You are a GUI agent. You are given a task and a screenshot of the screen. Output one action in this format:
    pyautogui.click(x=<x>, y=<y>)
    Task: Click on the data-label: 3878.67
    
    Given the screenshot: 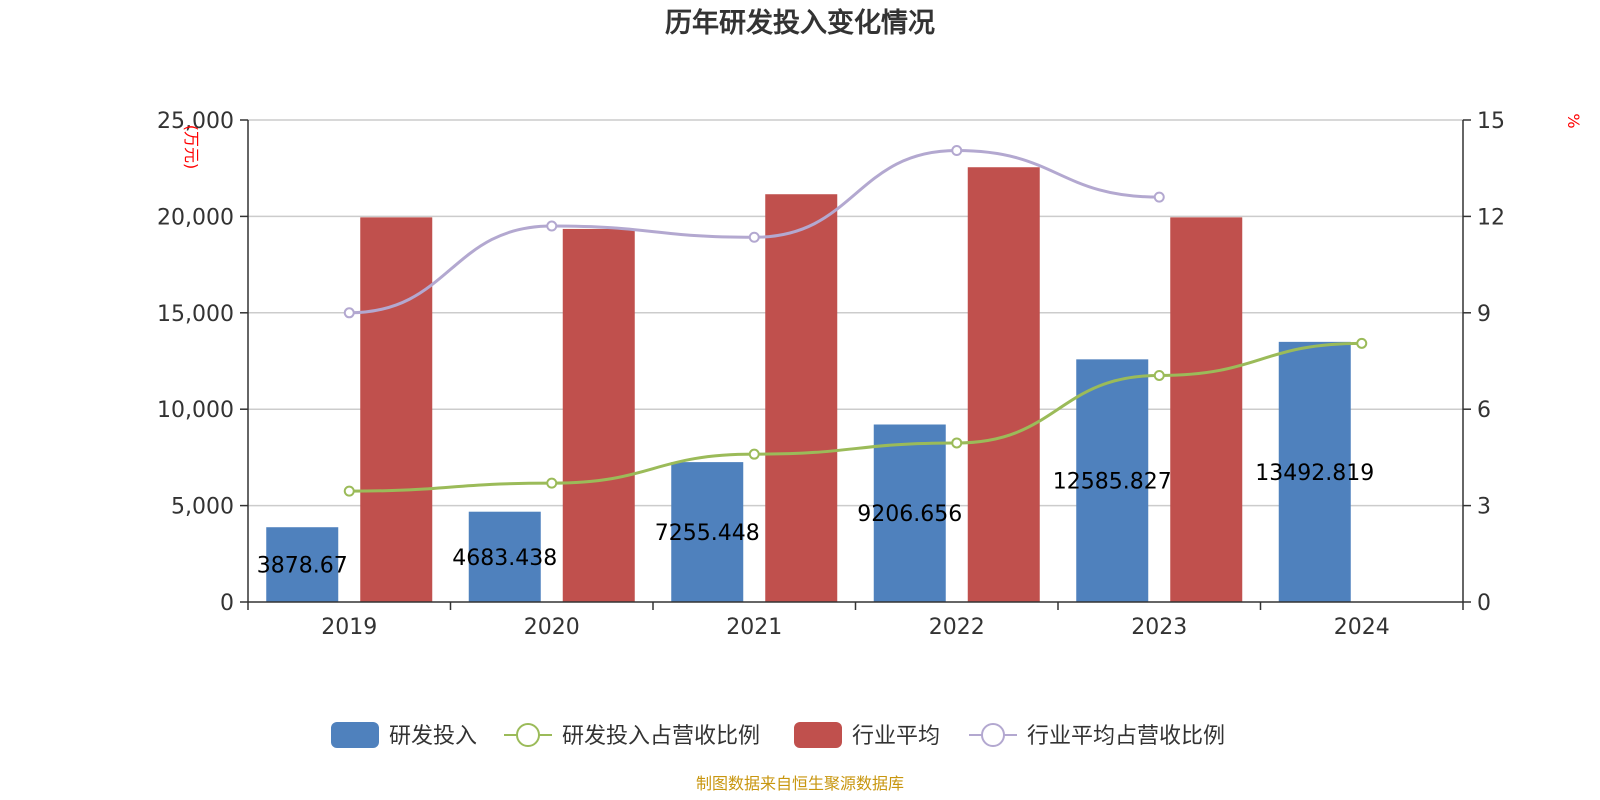 What is the action you would take?
    pyautogui.click(x=302, y=566)
    